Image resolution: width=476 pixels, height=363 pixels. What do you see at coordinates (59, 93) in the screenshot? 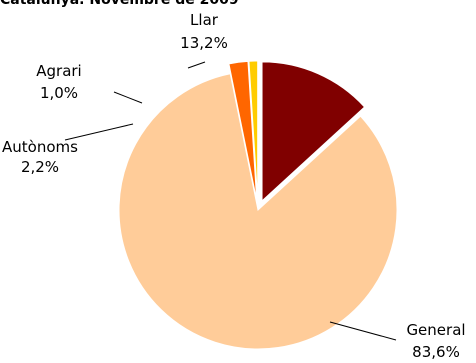
I see `slice-value-agrari: 1,0%` at bounding box center [59, 93].